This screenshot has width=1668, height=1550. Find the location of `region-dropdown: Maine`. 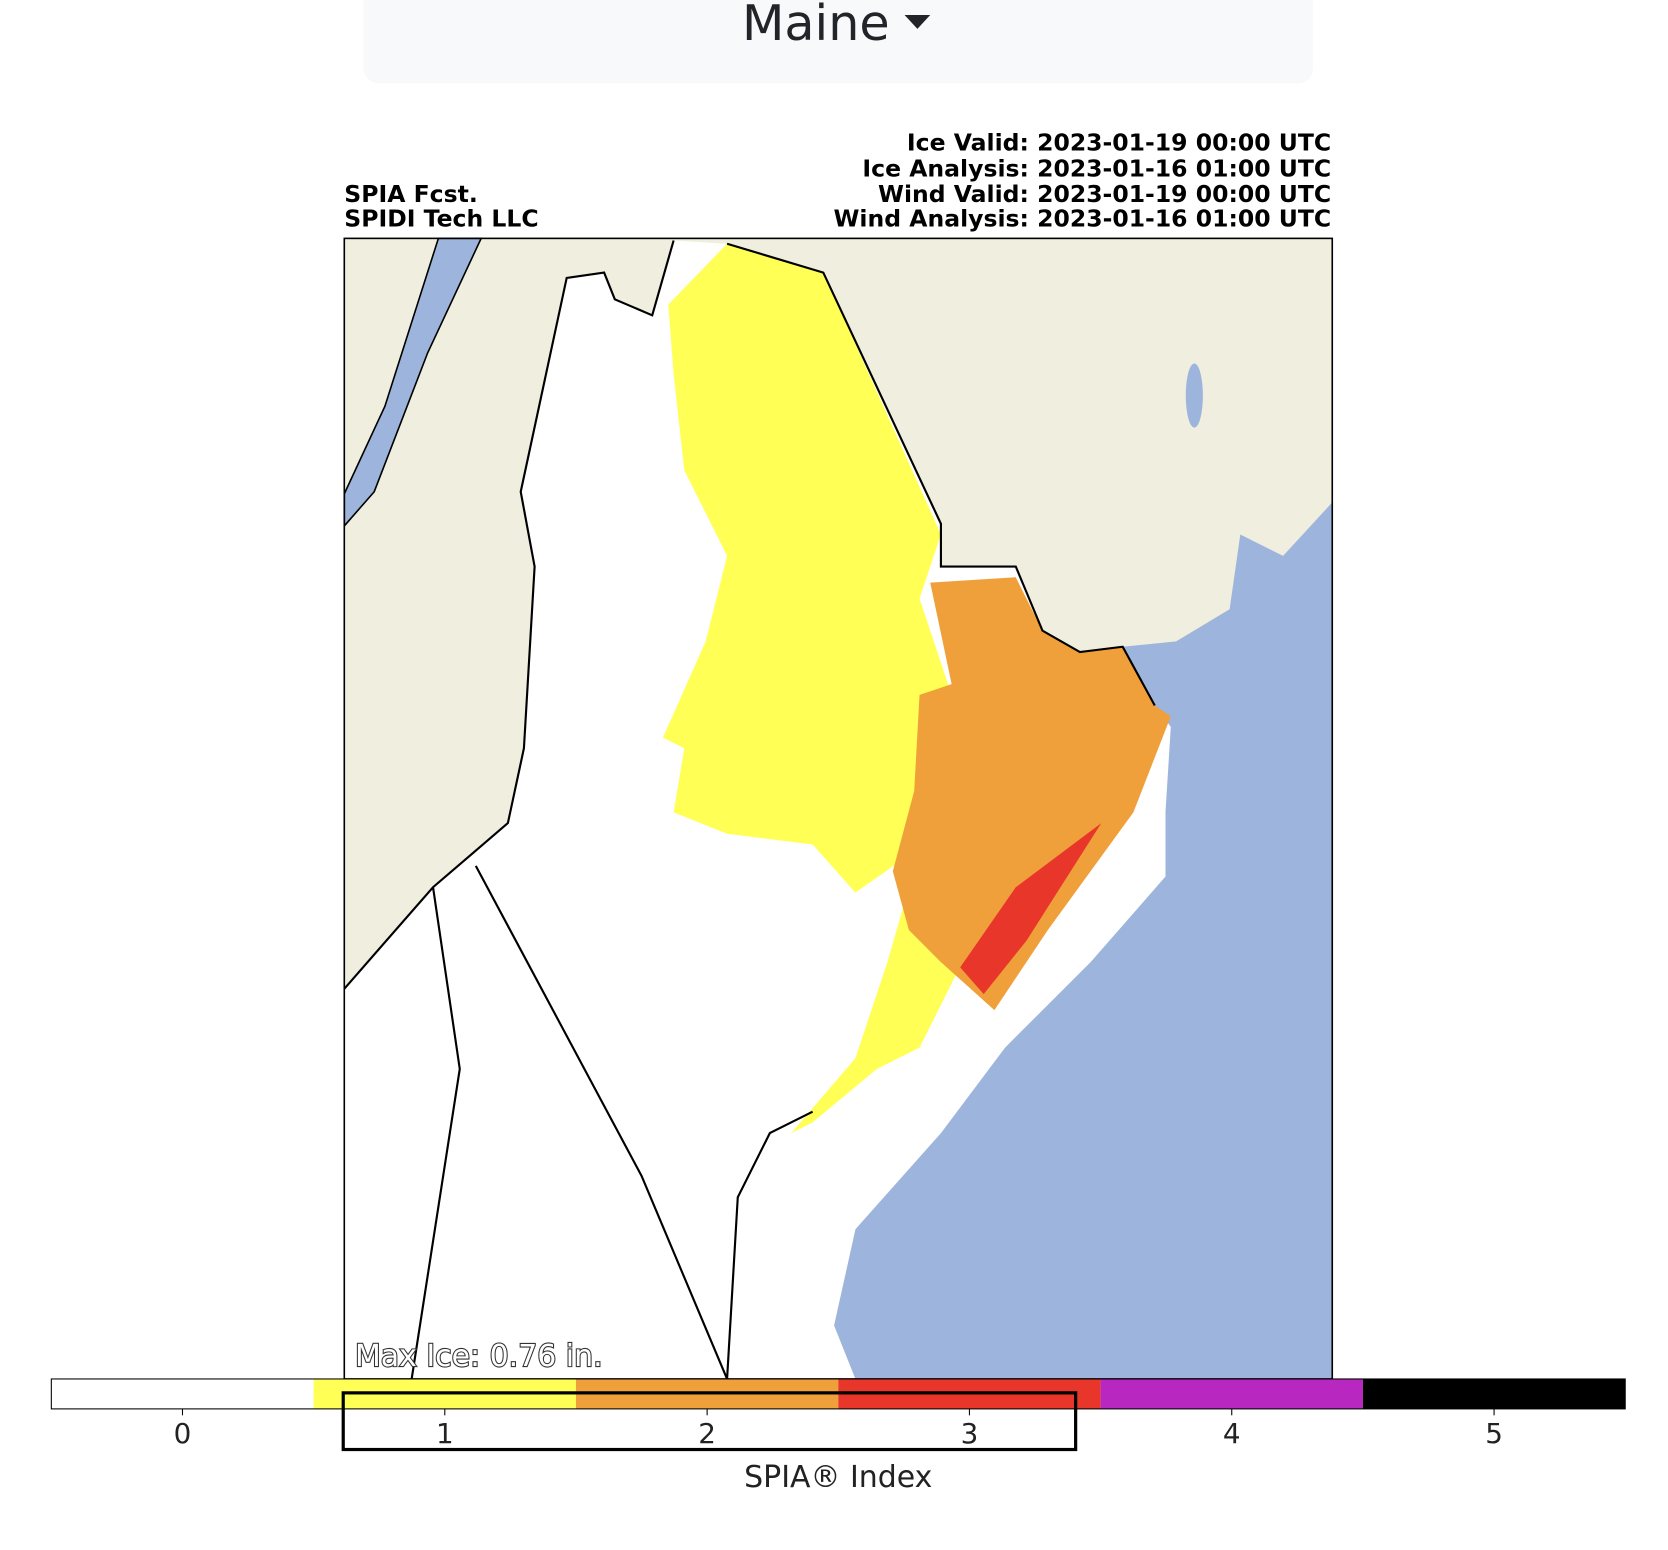

region-dropdown: Maine is located at coordinates (838, 42).